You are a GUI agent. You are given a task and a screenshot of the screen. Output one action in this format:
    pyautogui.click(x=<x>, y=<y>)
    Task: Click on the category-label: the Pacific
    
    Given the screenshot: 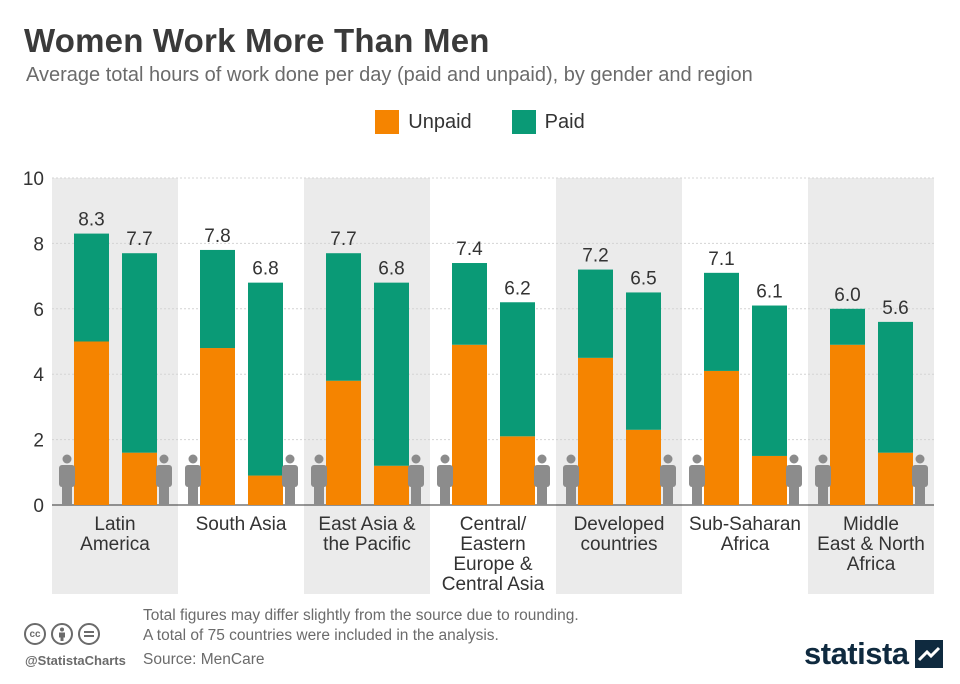 What is the action you would take?
    pyautogui.click(x=367, y=544)
    